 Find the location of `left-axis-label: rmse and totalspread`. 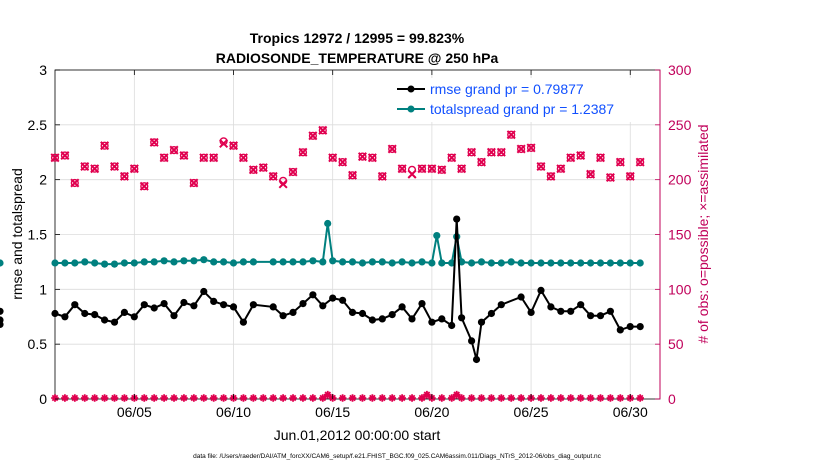

left-axis-label: rmse and totalspread is located at coordinates (17, 234).